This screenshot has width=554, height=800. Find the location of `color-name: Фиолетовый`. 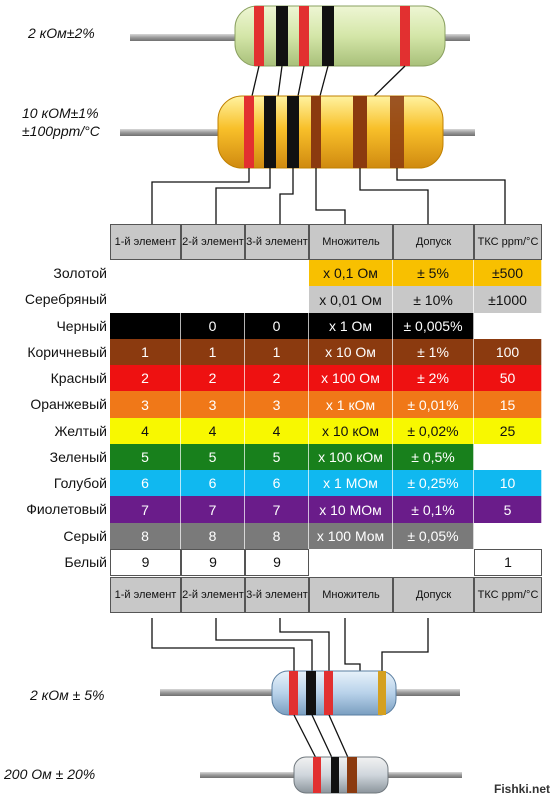

color-name: Фиолетовый is located at coordinates (66, 509).